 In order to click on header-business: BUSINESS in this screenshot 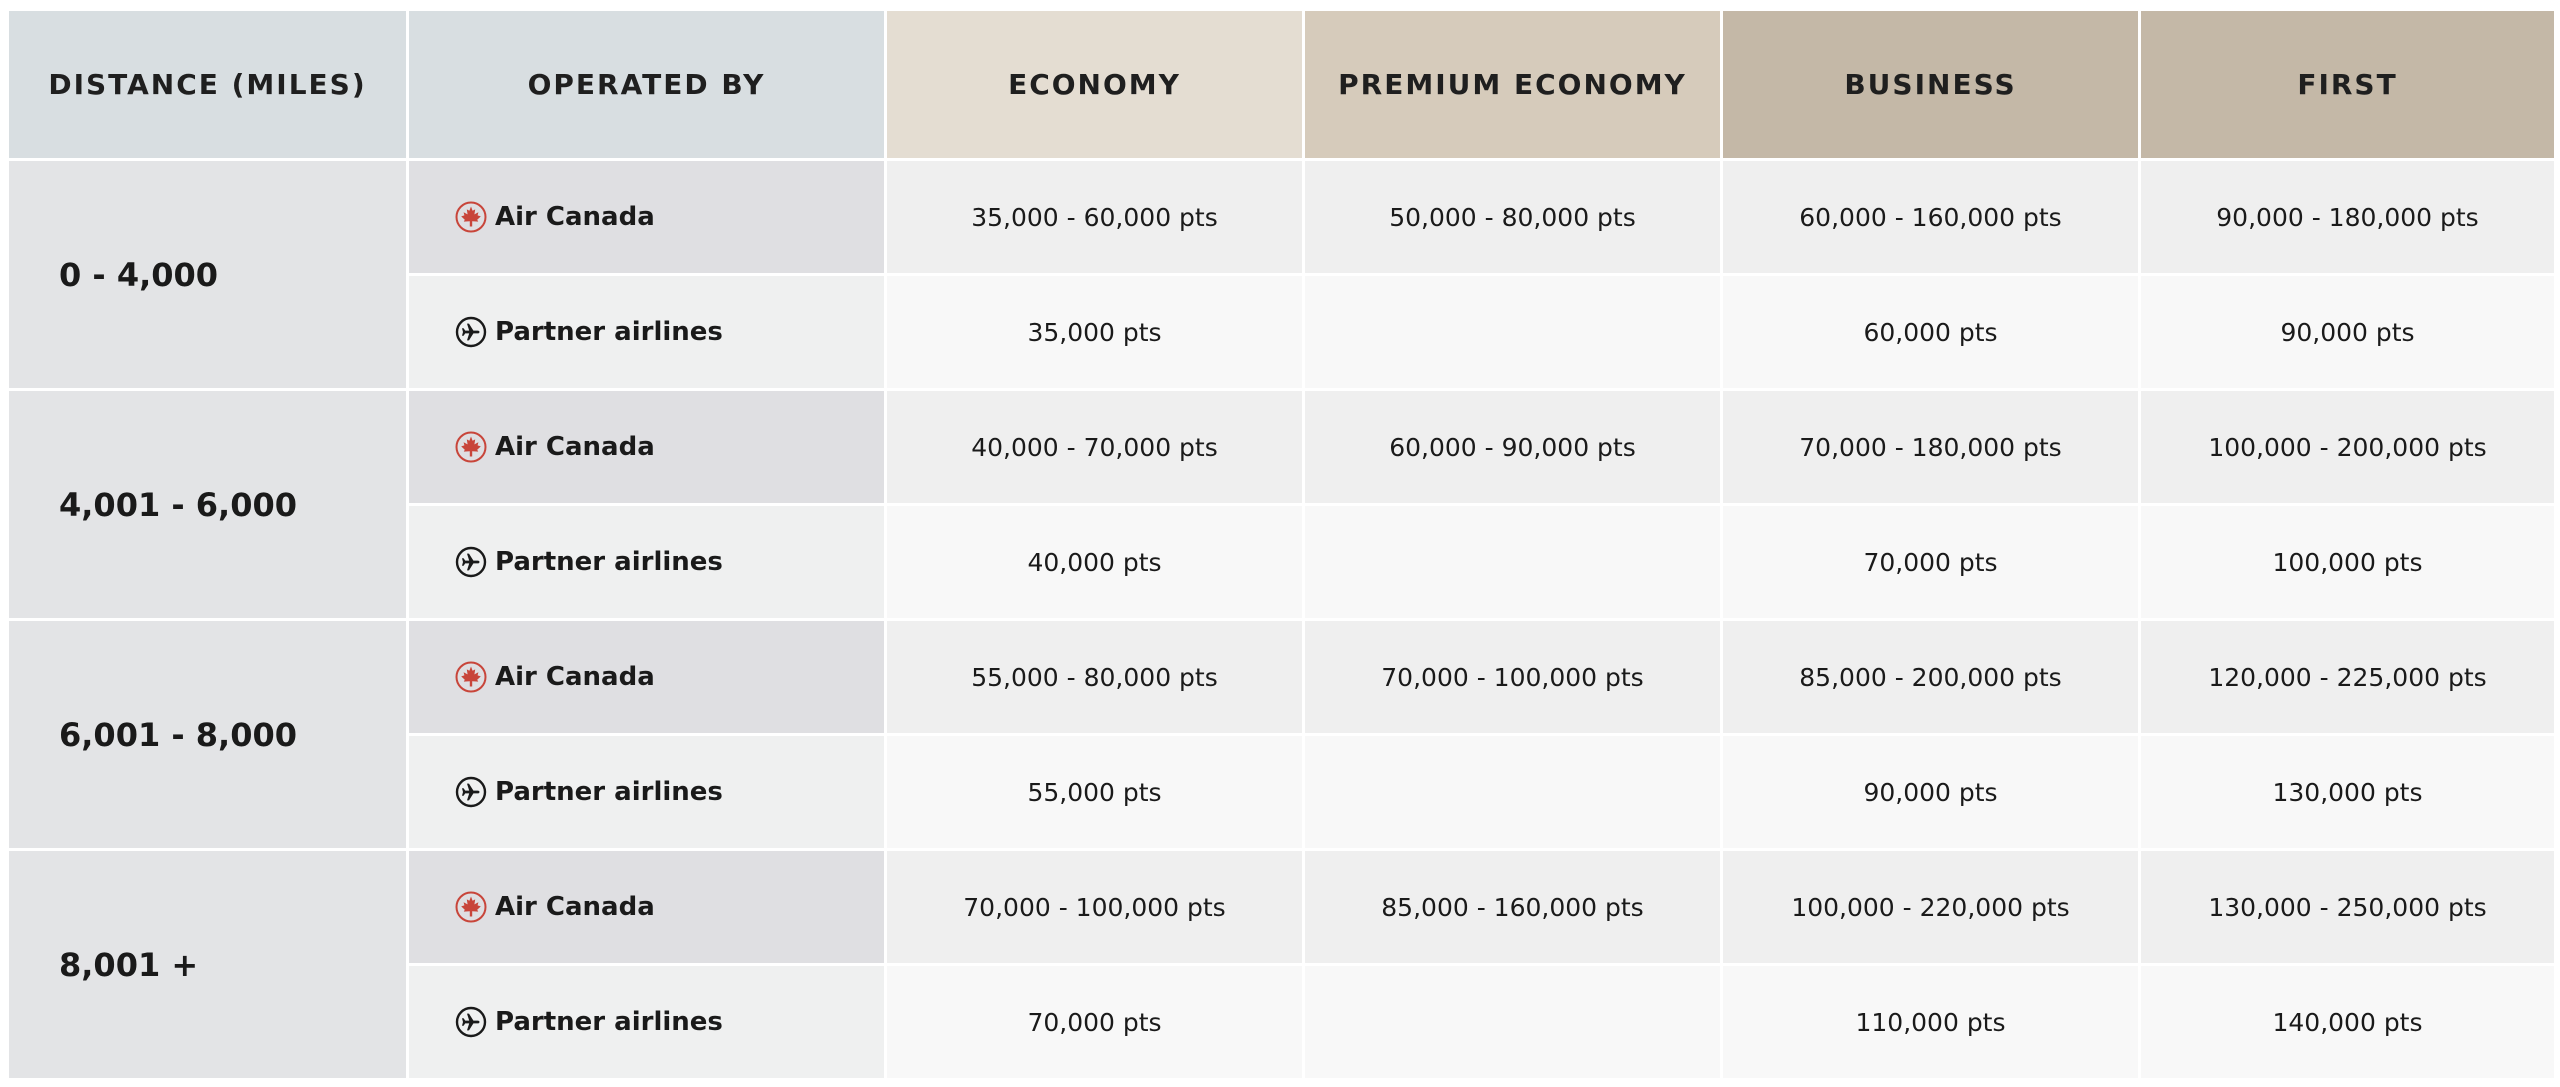, I will do `click(1930, 84)`.